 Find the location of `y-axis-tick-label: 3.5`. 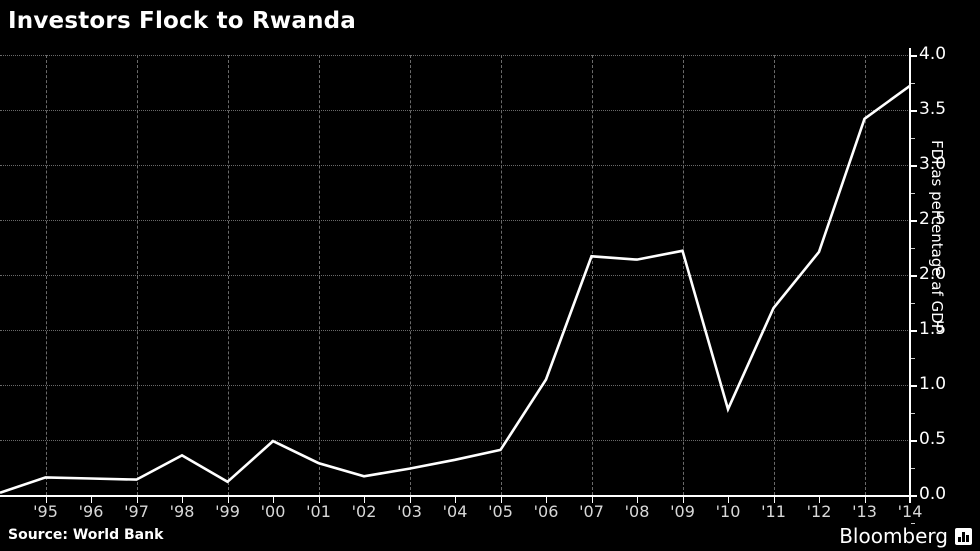

y-axis-tick-label: 3.5 is located at coordinates (933, 109).